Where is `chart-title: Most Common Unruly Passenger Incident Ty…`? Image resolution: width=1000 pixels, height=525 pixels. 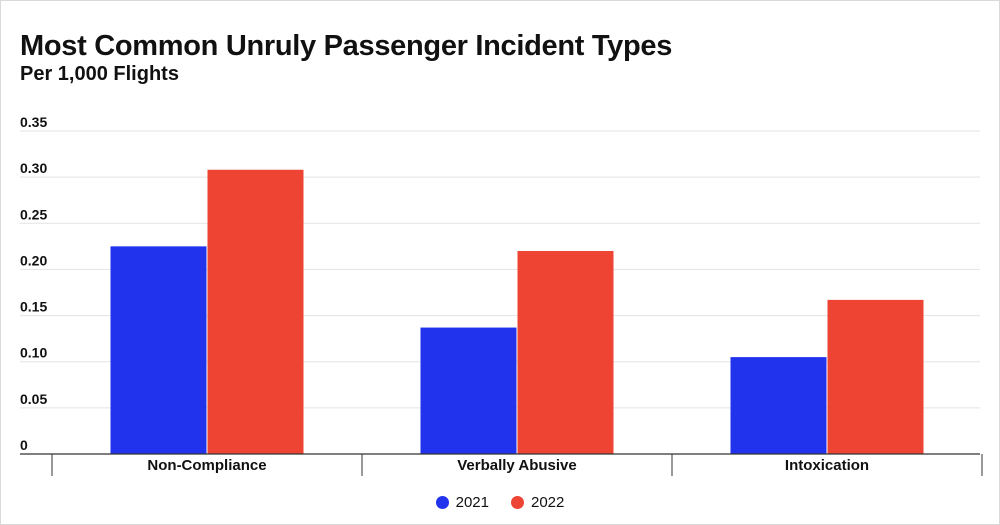
chart-title: Most Common Unruly Passenger Incident Ty… is located at coordinates (346, 46).